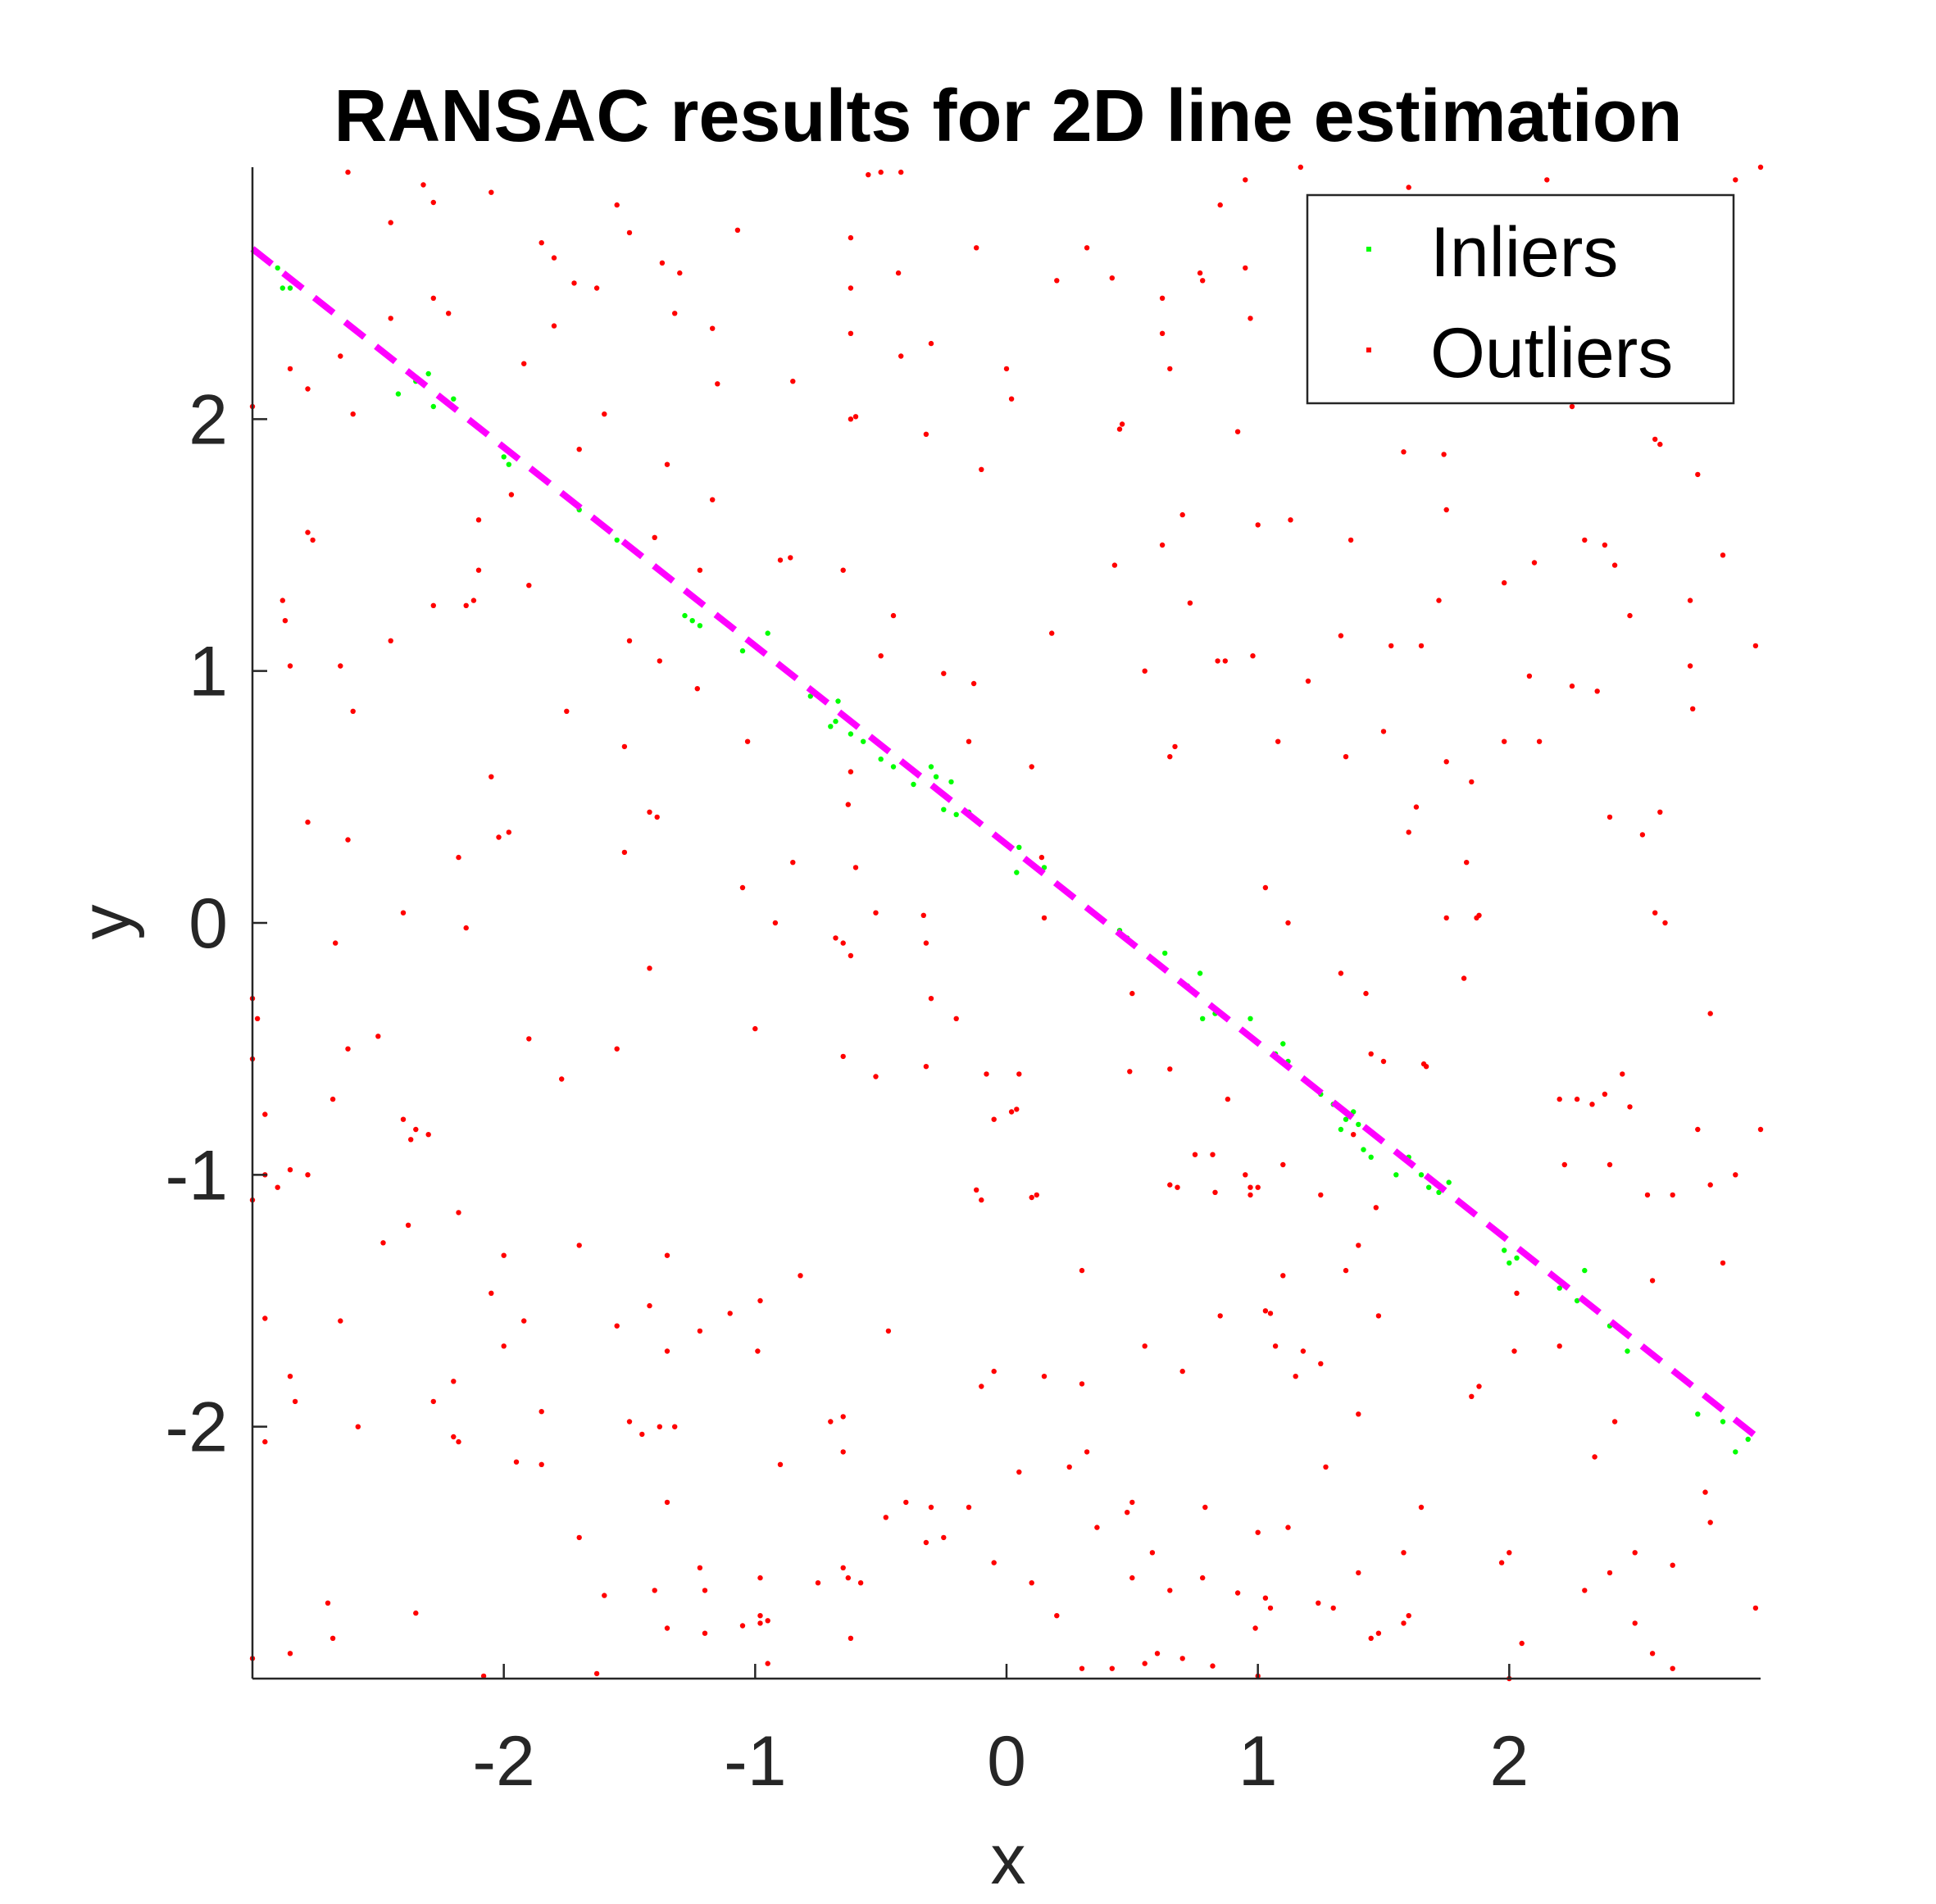 This screenshot has width=1936, height=1904. What do you see at coordinates (208, 420) in the screenshot?
I see `y-tick-label: 2` at bounding box center [208, 420].